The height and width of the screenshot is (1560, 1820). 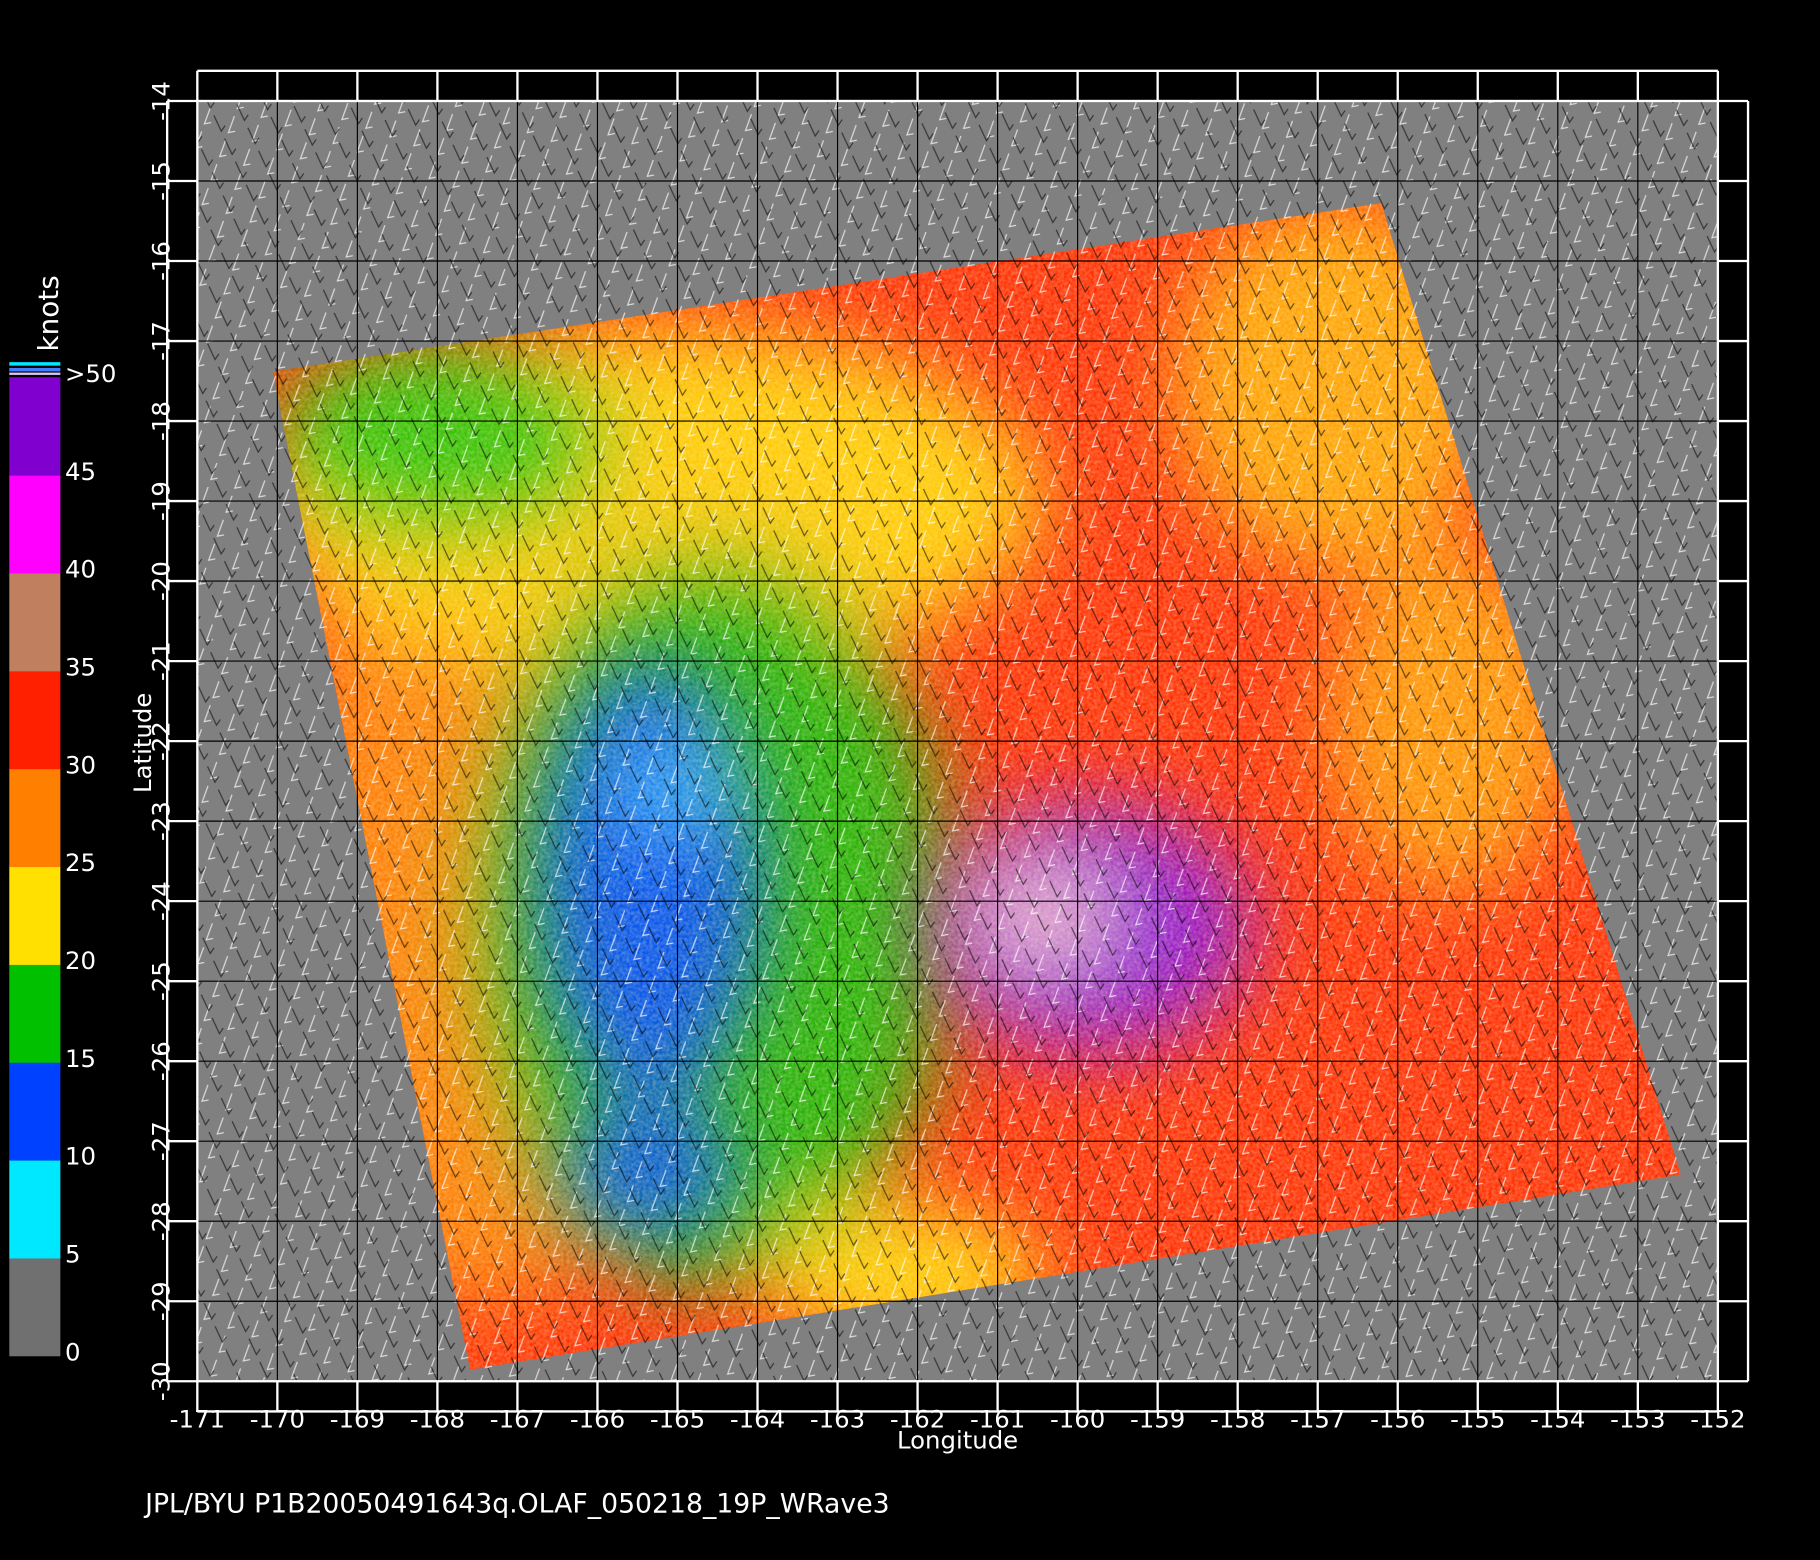 I want to click on y-tick-label: -18, so click(x=161, y=421).